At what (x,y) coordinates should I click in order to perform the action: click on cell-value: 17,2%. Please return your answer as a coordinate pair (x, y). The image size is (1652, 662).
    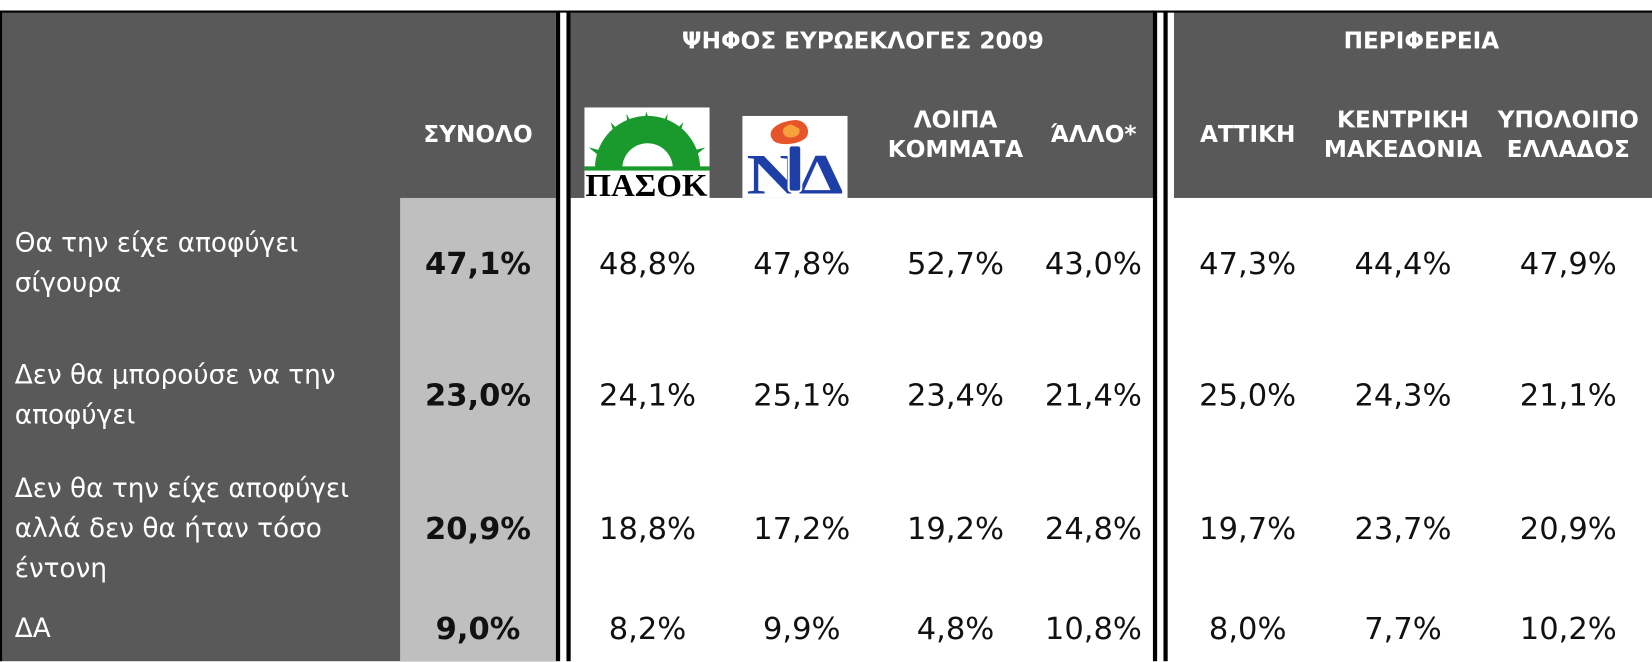
    Looking at the image, I should click on (802, 528).